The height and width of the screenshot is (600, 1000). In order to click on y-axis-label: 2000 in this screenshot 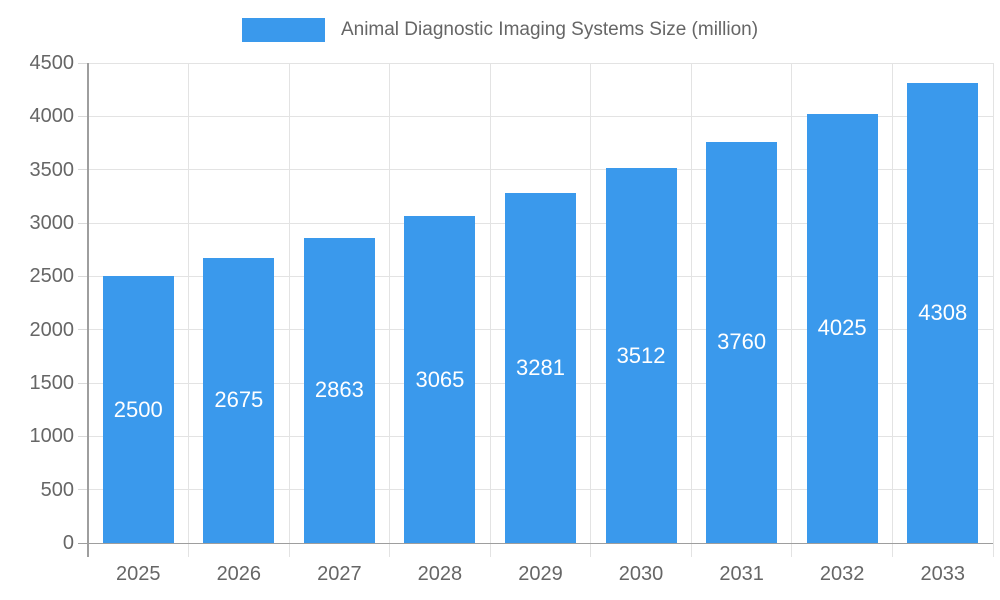, I will do `click(52, 329)`.